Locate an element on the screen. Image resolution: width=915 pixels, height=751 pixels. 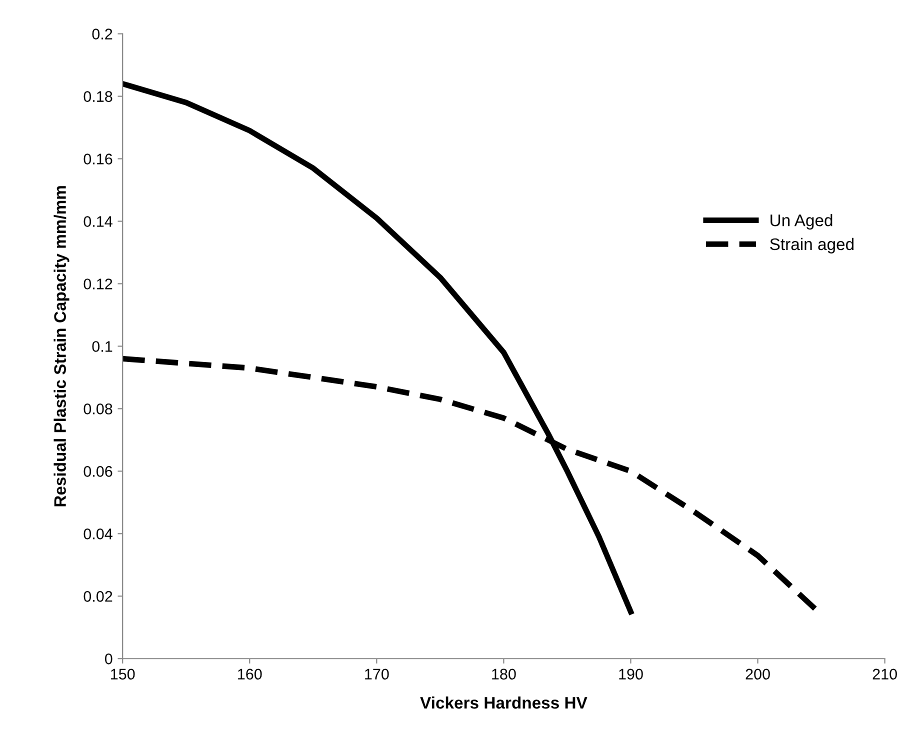
x-tick-label: 150 is located at coordinates (123, 674).